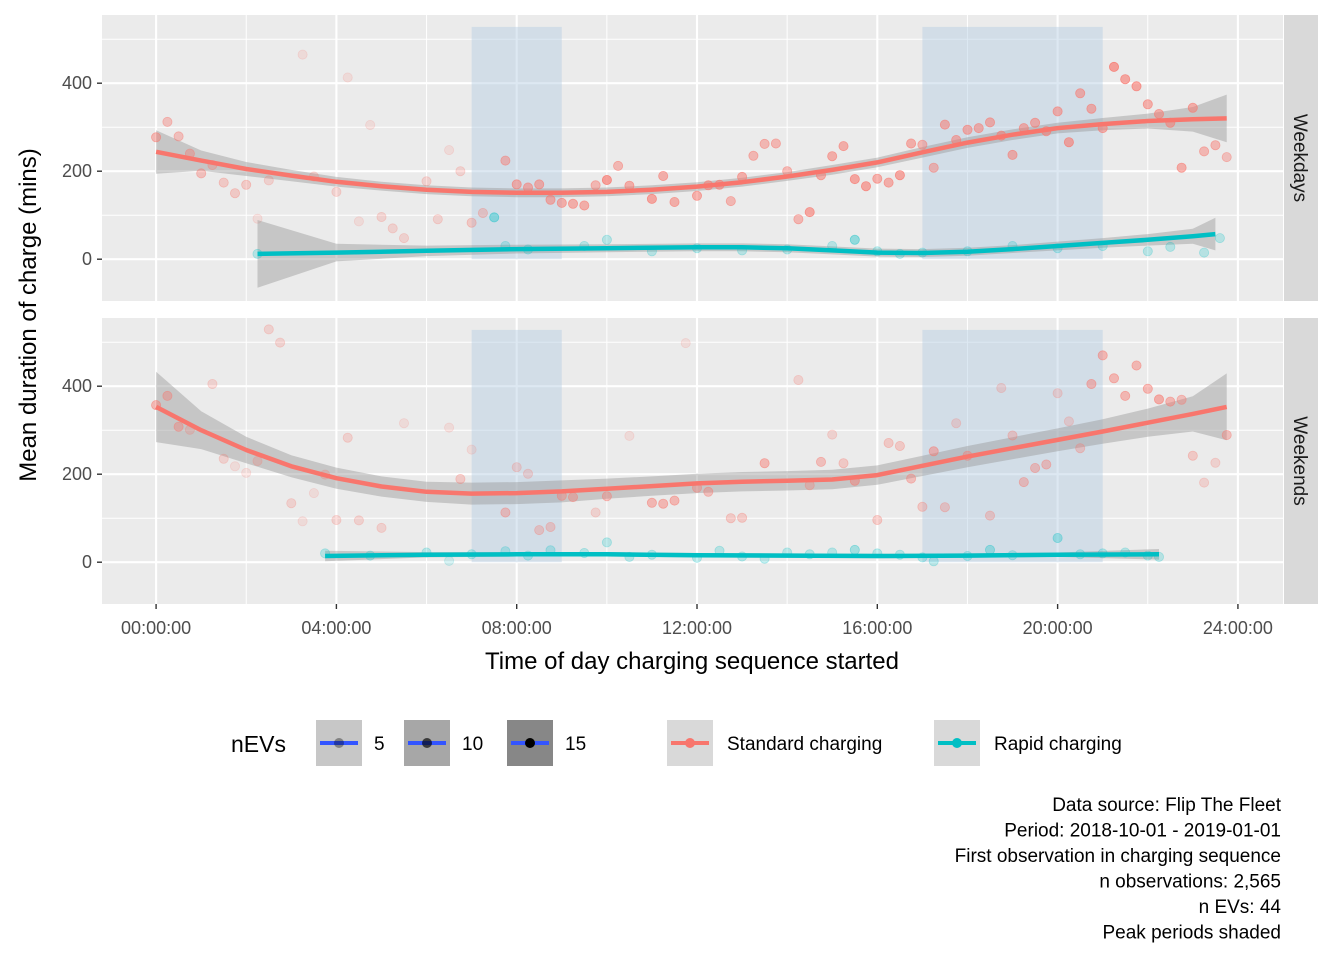 The image size is (1344, 960). I want to click on caption-line: n EVs: 44, so click(1240, 907).